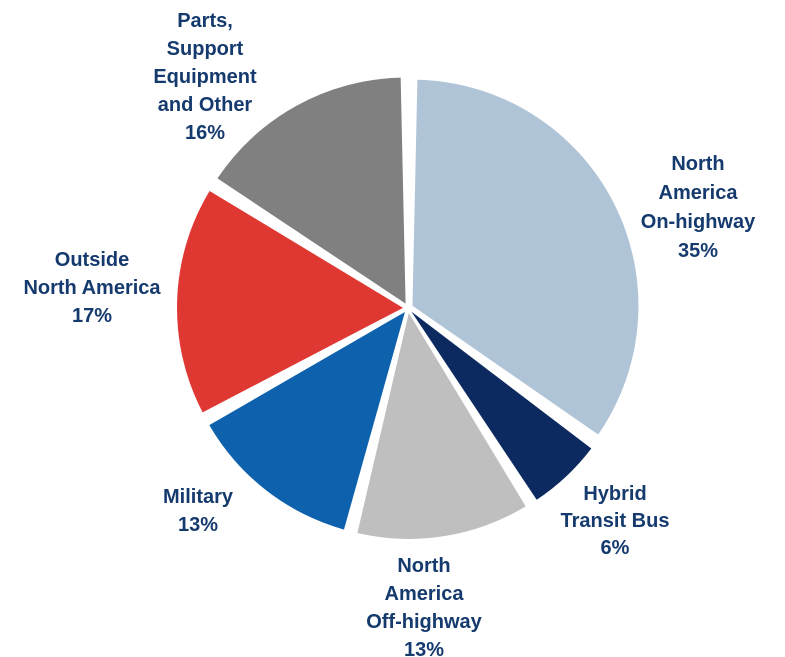 The height and width of the screenshot is (657, 785). What do you see at coordinates (92, 260) in the screenshot?
I see `slice-label-line: Outside` at bounding box center [92, 260].